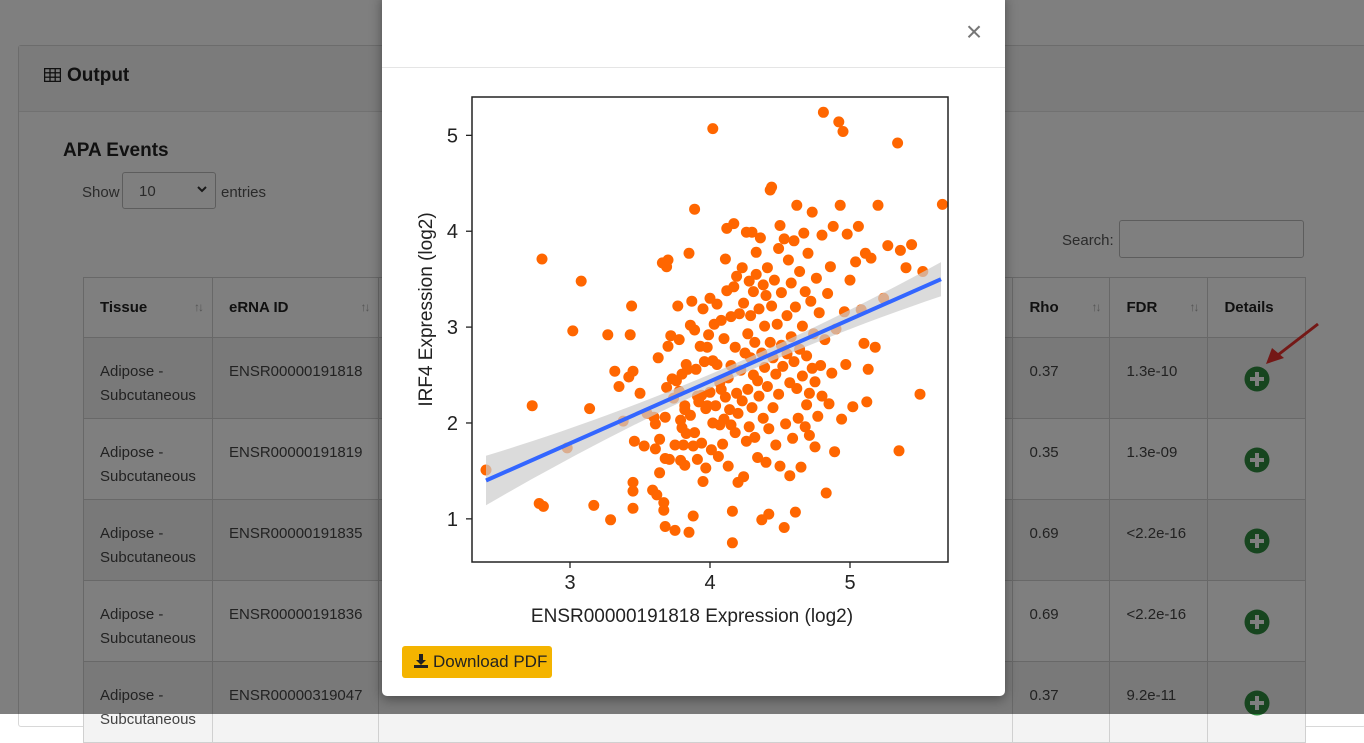 The image size is (1364, 743). I want to click on close-button: ×, so click(974, 31).